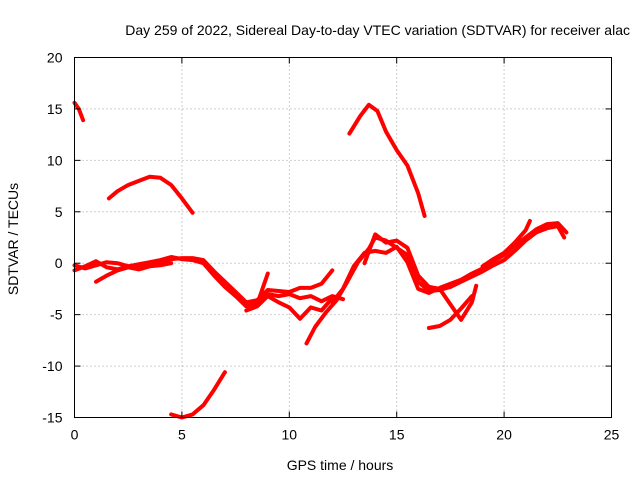  What do you see at coordinates (612, 435) in the screenshot?
I see `x-tick-label: 25` at bounding box center [612, 435].